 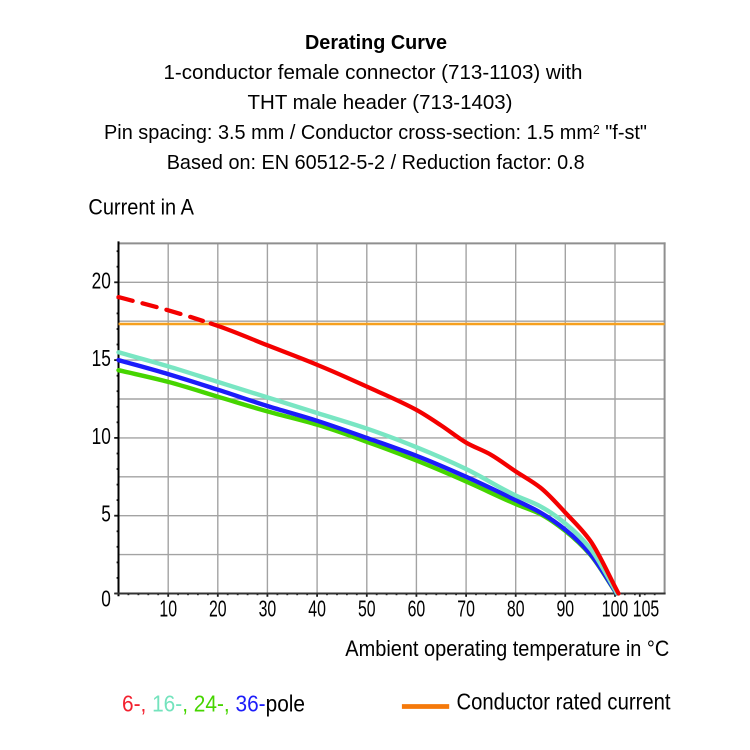 I want to click on svg-text: 40, so click(x=317, y=609).